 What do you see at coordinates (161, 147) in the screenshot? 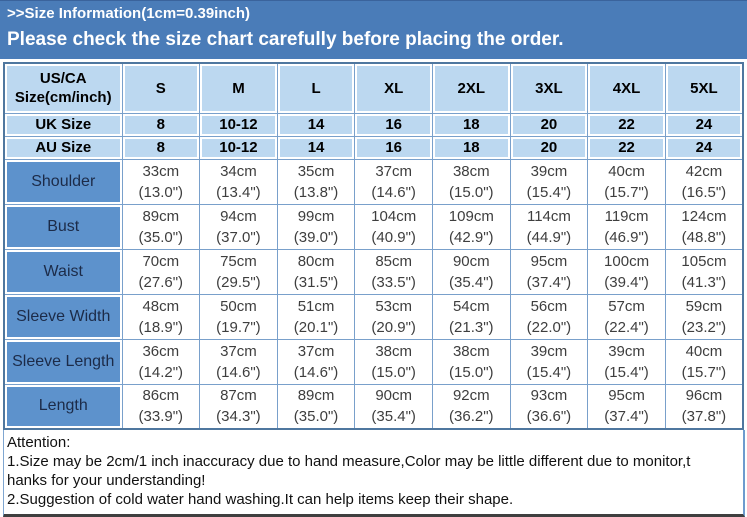
I see `region-size-cell: 8` at bounding box center [161, 147].